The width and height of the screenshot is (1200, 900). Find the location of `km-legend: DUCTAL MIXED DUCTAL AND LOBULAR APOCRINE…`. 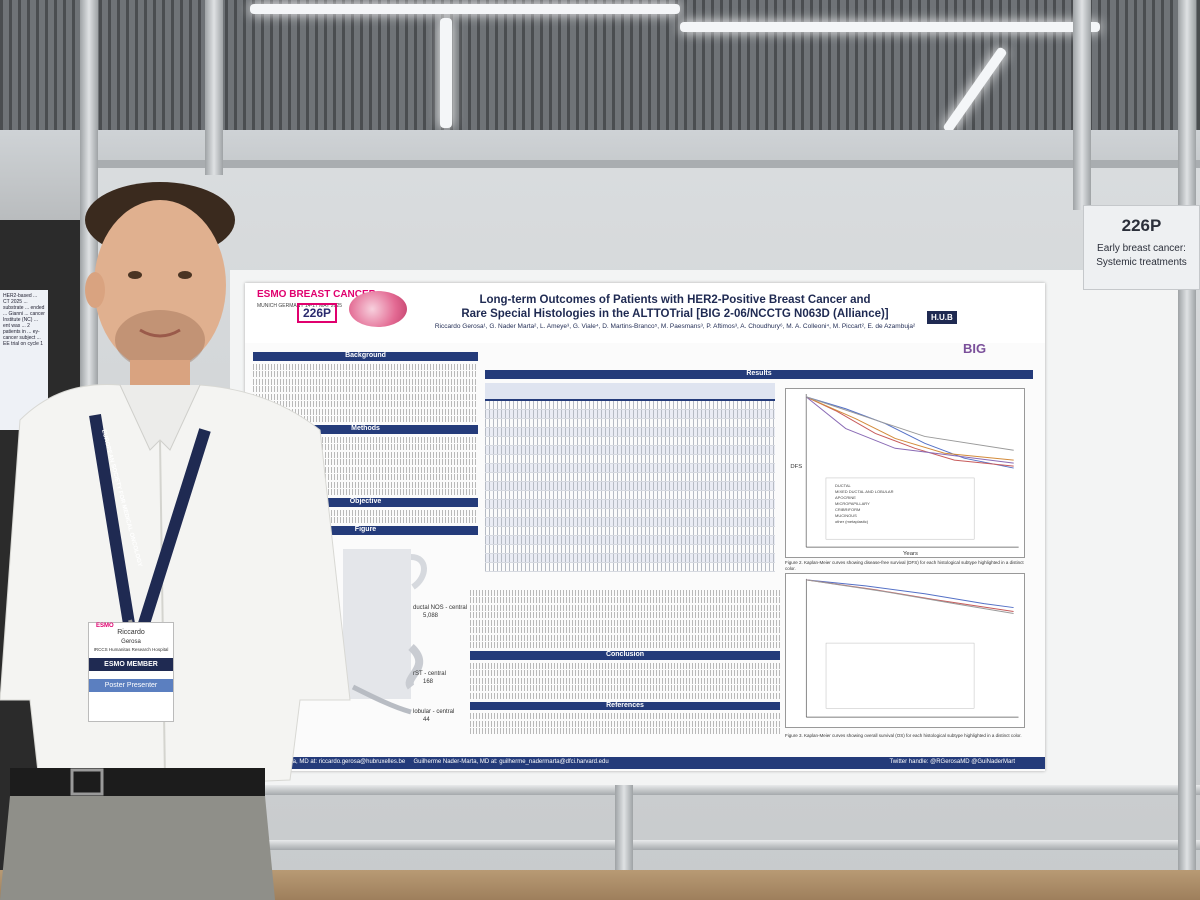

km-legend: DUCTAL MIXED DUCTAL AND LOBULAR APOCRINE… is located at coordinates (875, 504).